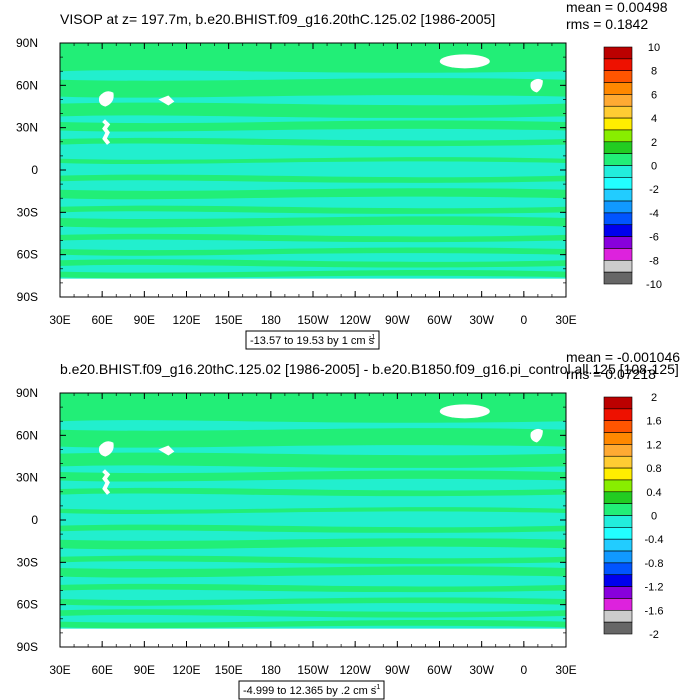  What do you see at coordinates (654, 540) in the screenshot?
I see `colorbar-label: -0.4` at bounding box center [654, 540].